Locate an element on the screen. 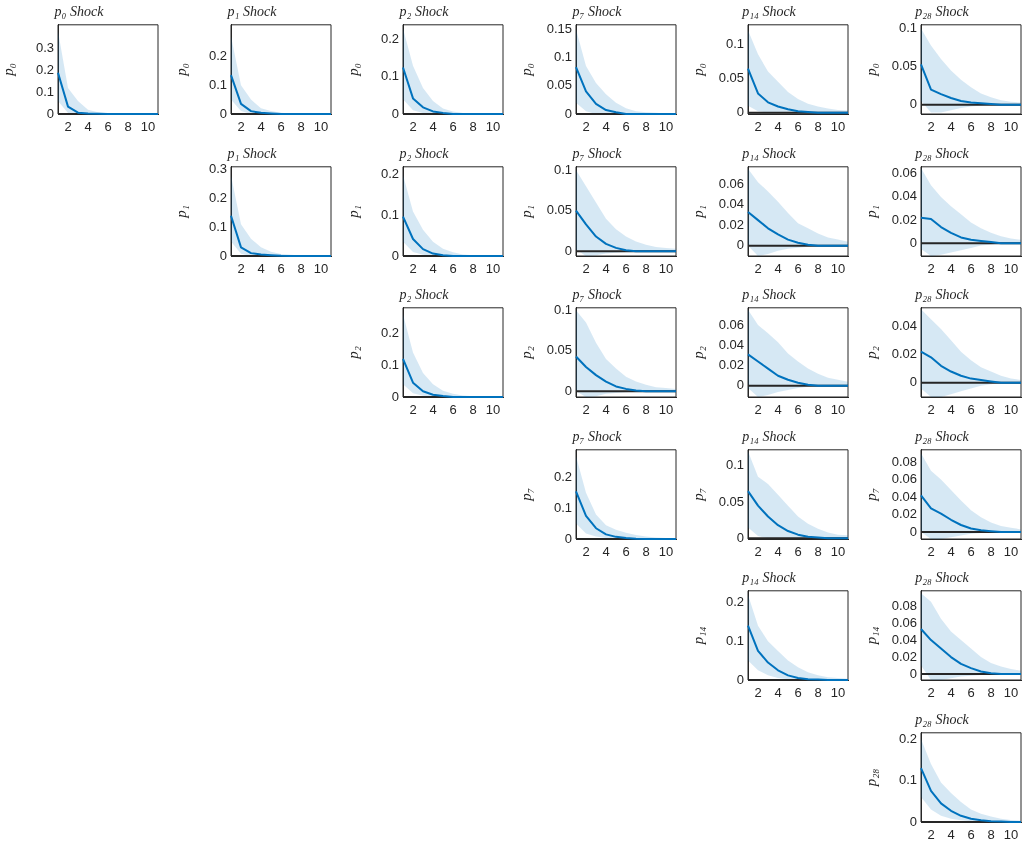 The width and height of the screenshot is (1023, 851). y-axis-title: p₂₈ is located at coordinates (870, 777).